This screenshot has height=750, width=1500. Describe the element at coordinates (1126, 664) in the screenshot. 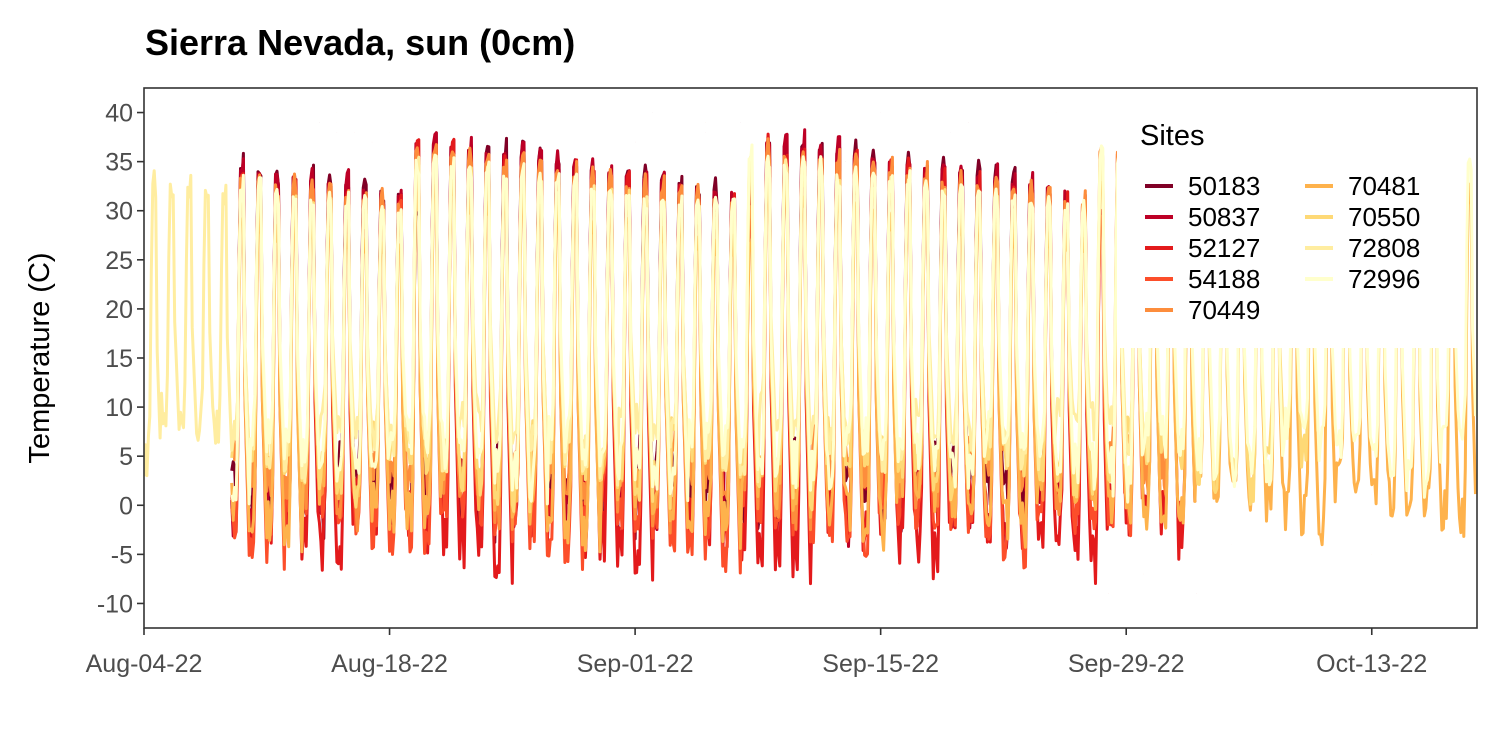

I see `x-tick-label: Sep-29-22` at that location.